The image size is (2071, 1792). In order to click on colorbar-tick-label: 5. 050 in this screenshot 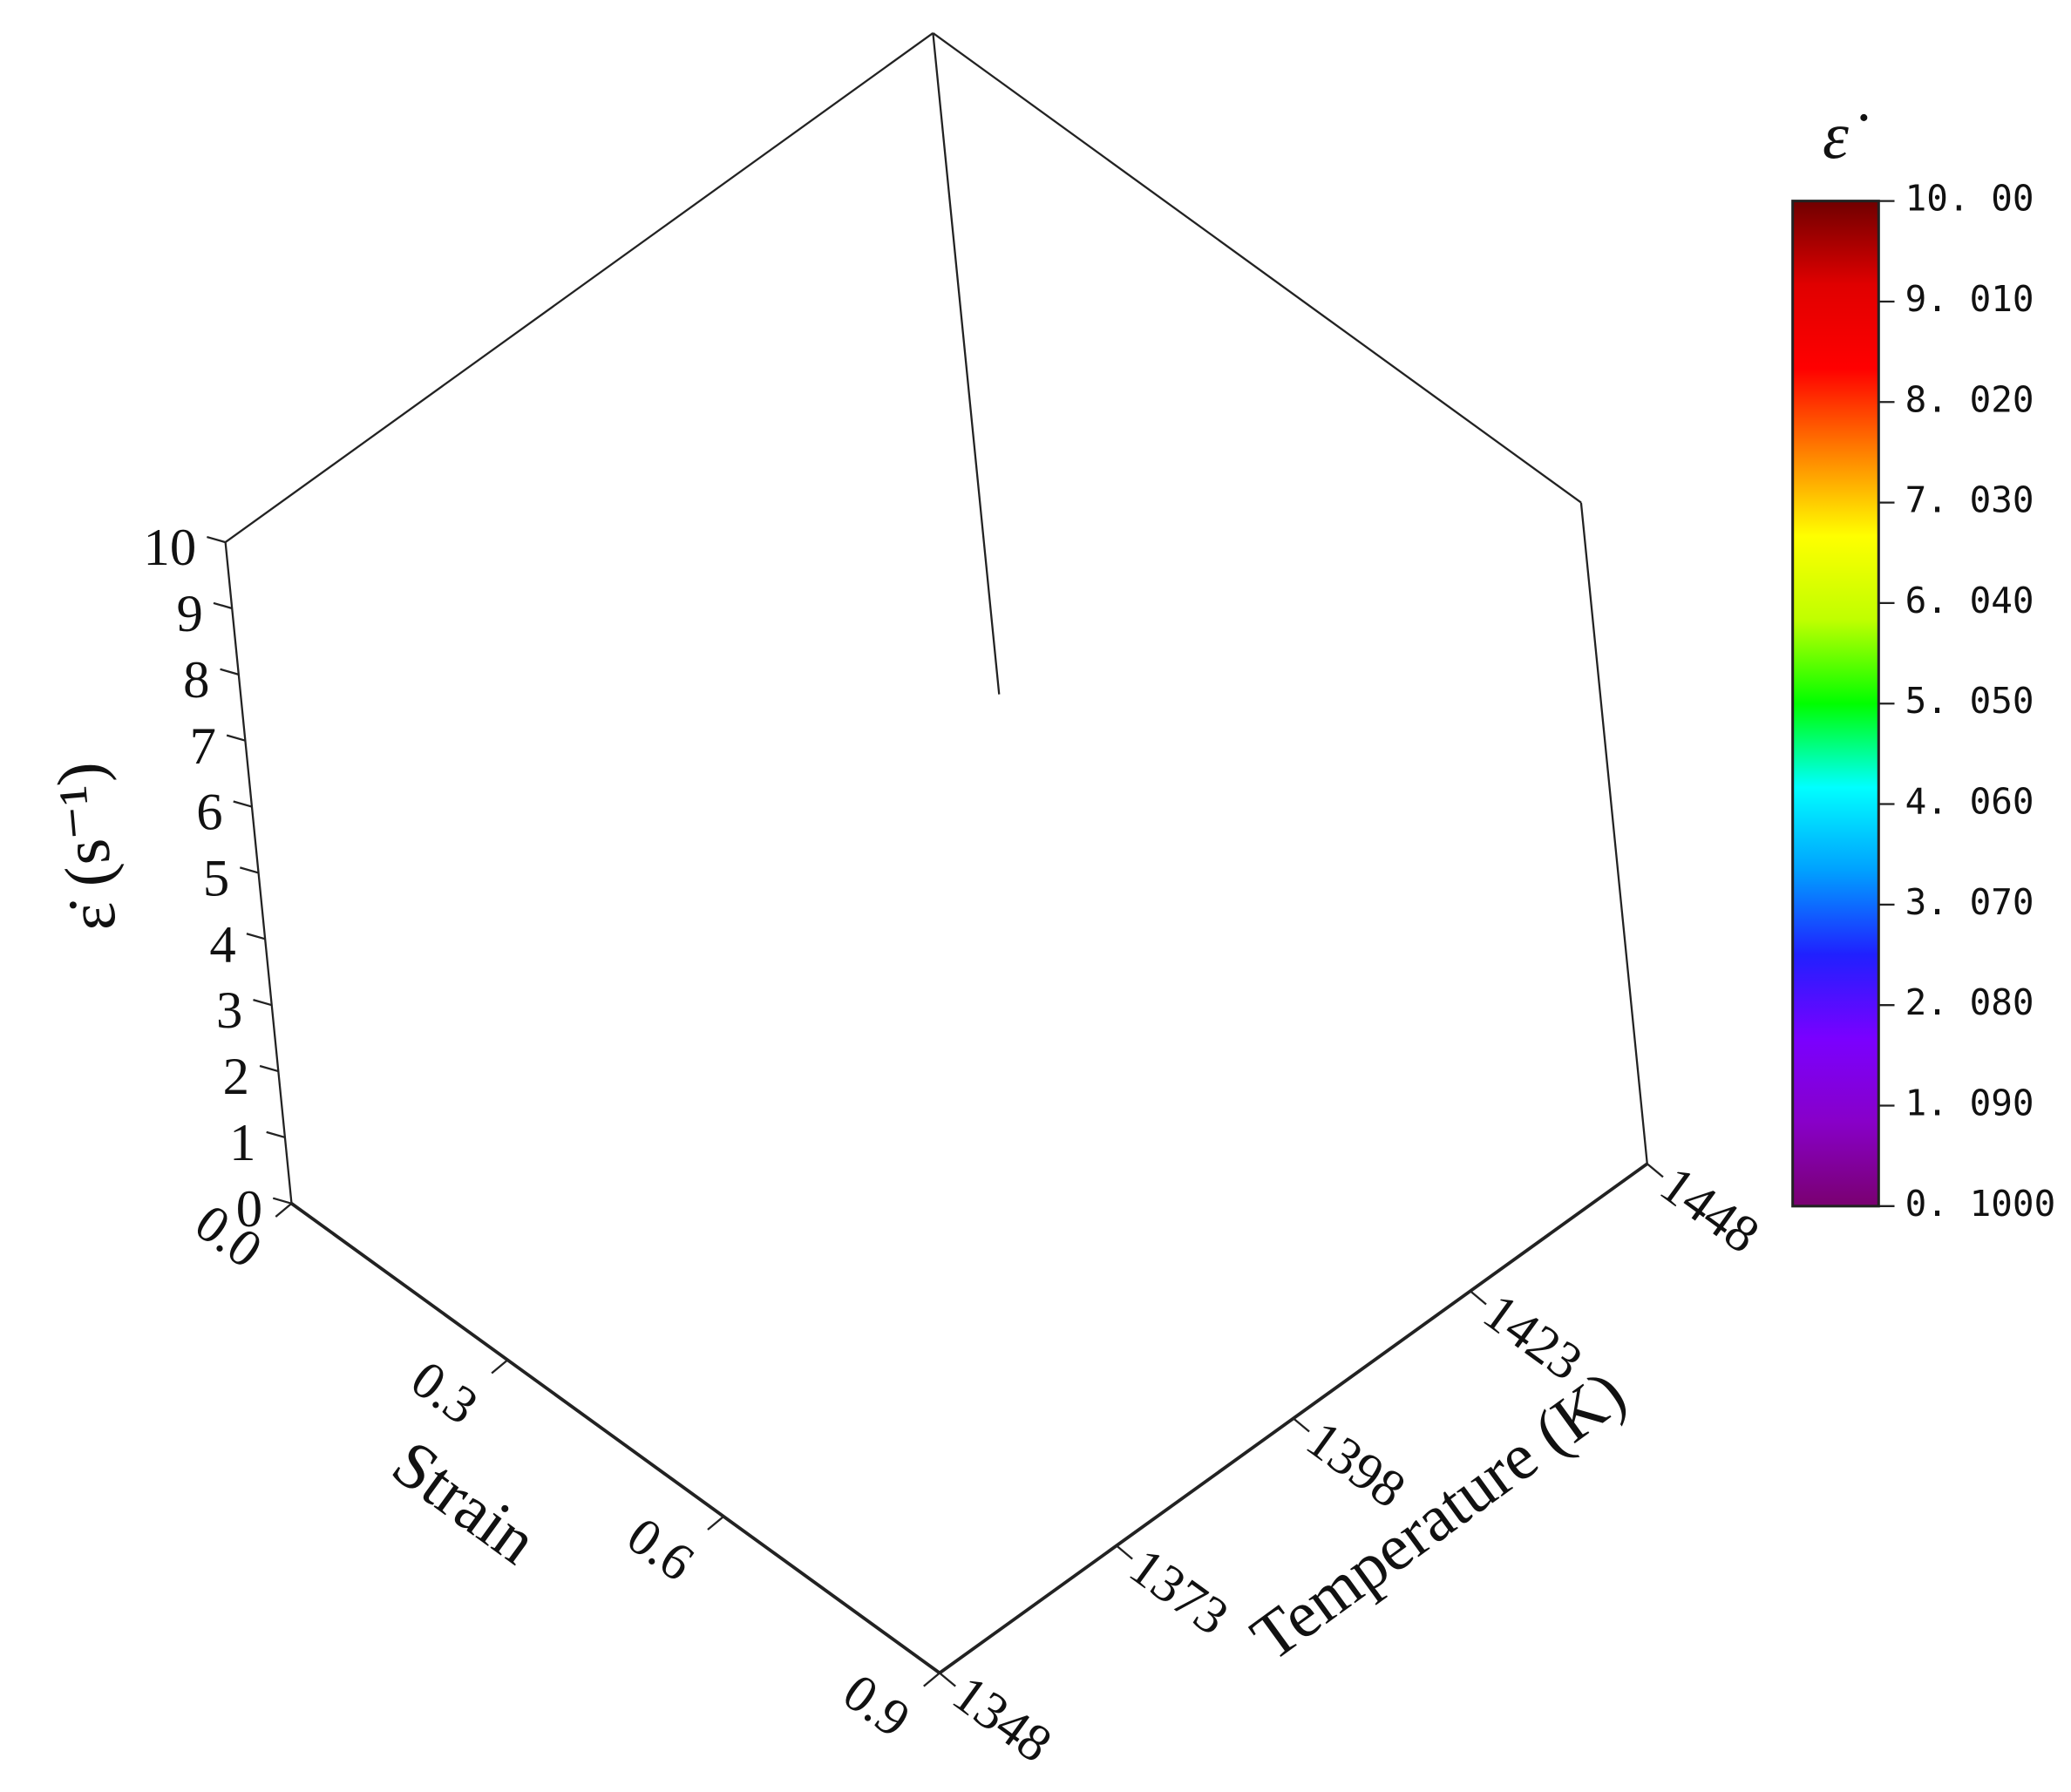, I will do `click(1970, 701)`.